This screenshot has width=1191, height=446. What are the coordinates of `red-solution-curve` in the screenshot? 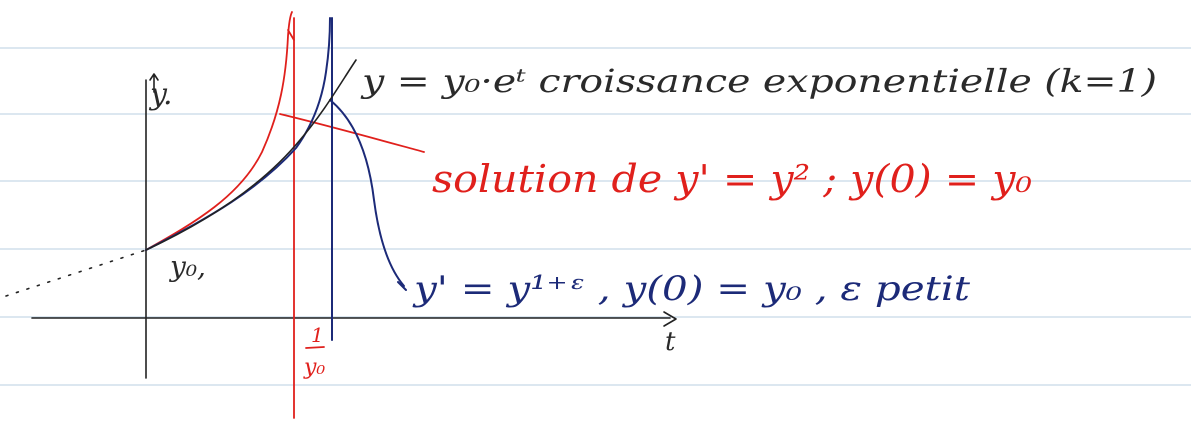 It's located at (219, 131).